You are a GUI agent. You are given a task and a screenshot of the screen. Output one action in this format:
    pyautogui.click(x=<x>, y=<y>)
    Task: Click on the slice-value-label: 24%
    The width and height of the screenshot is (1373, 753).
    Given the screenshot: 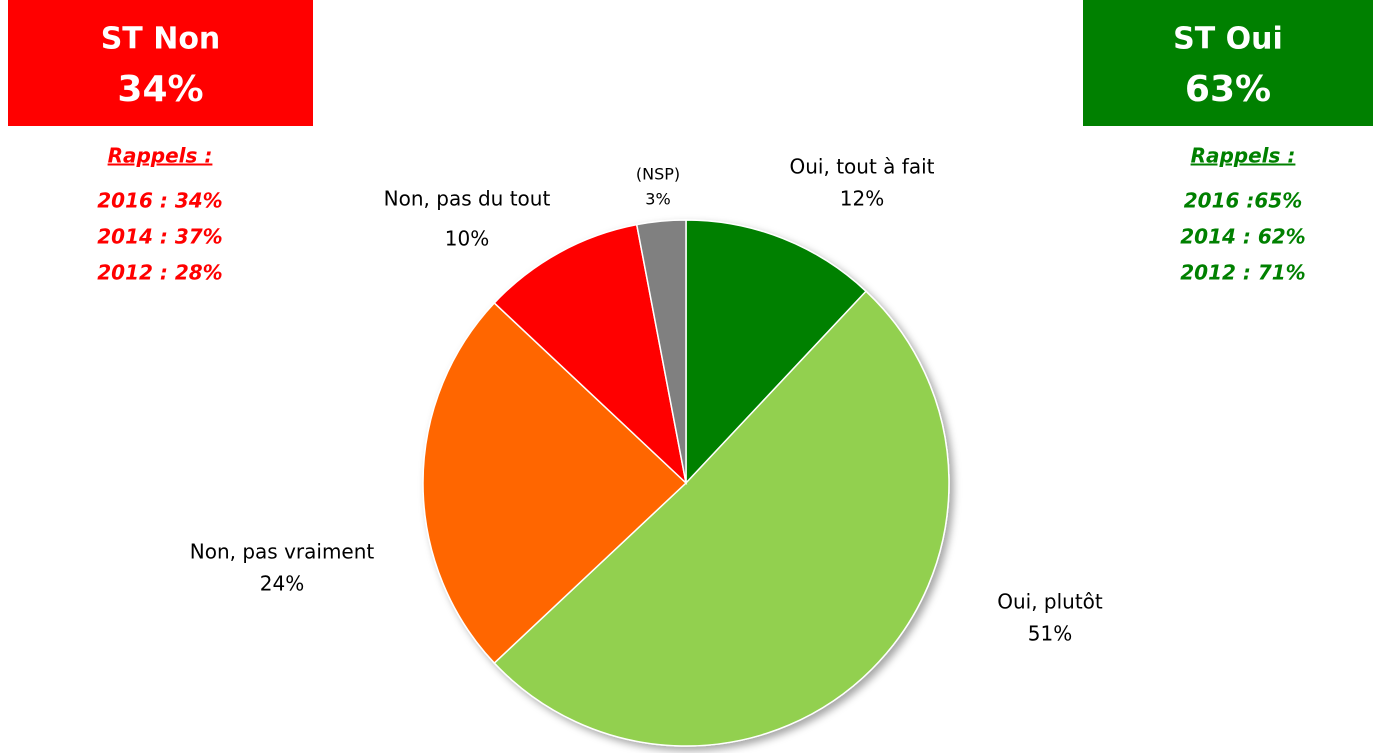 What is the action you would take?
    pyautogui.click(x=282, y=584)
    